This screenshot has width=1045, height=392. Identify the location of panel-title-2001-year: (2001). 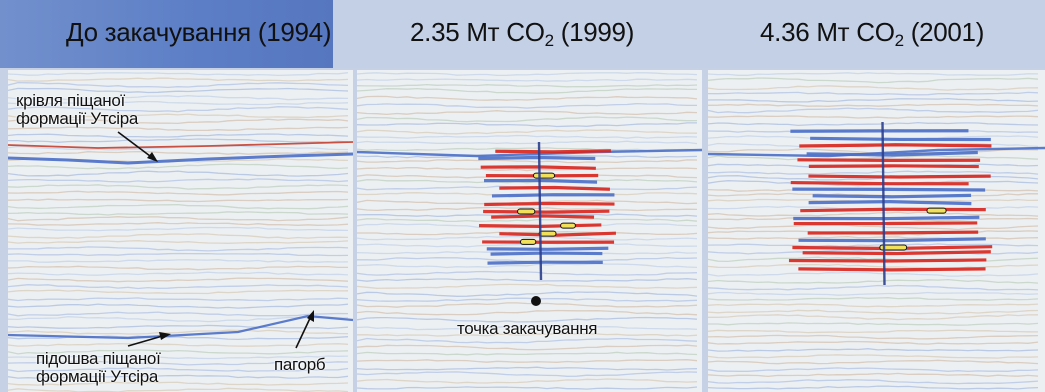
(944, 32).